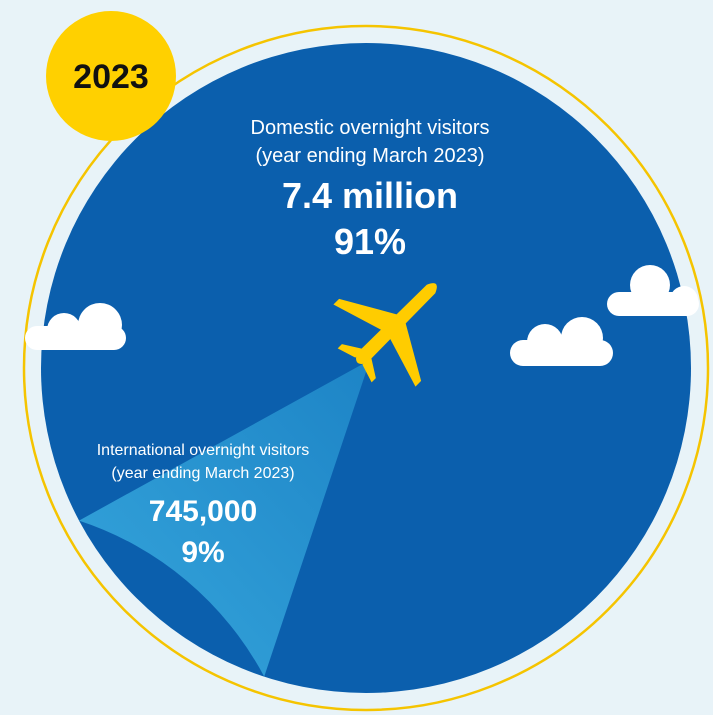  I want to click on international-period: (year ending March 2023), so click(202, 473).